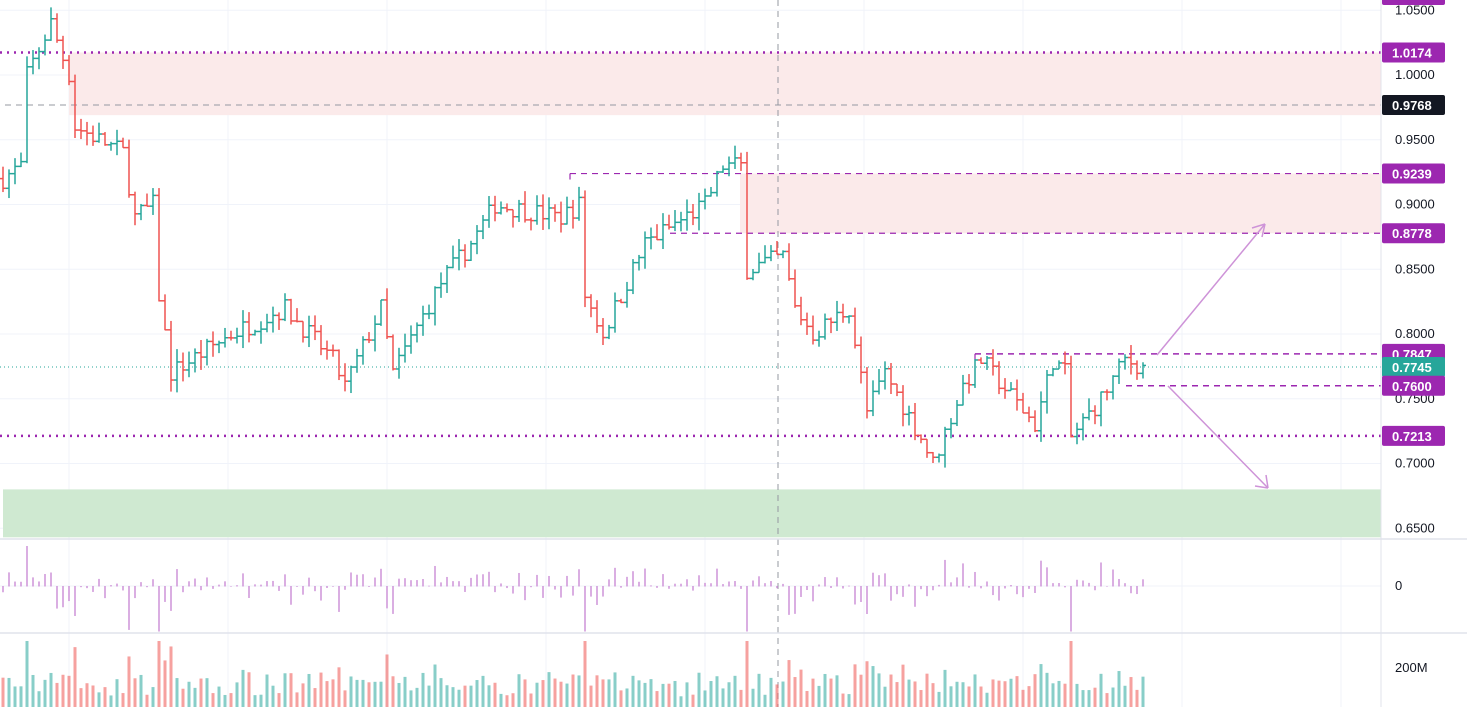  Describe the element at coordinates (1415, 74) in the screenshot. I see `price-tick-label: 1.0000` at that location.